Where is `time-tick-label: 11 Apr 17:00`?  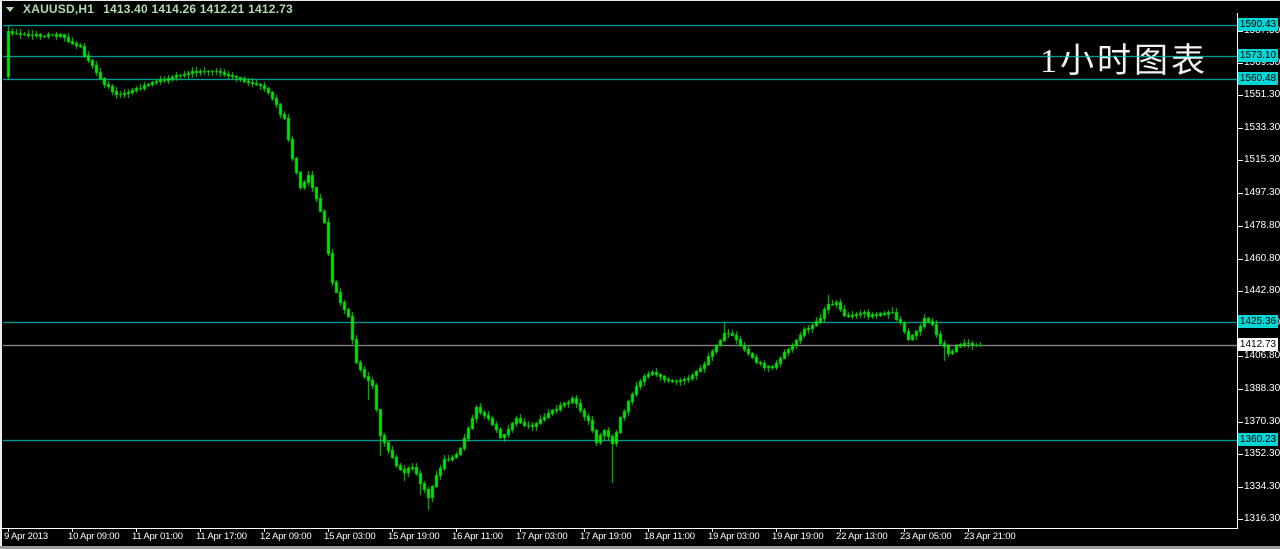 time-tick-label: 11 Apr 17:00 is located at coordinates (221, 536).